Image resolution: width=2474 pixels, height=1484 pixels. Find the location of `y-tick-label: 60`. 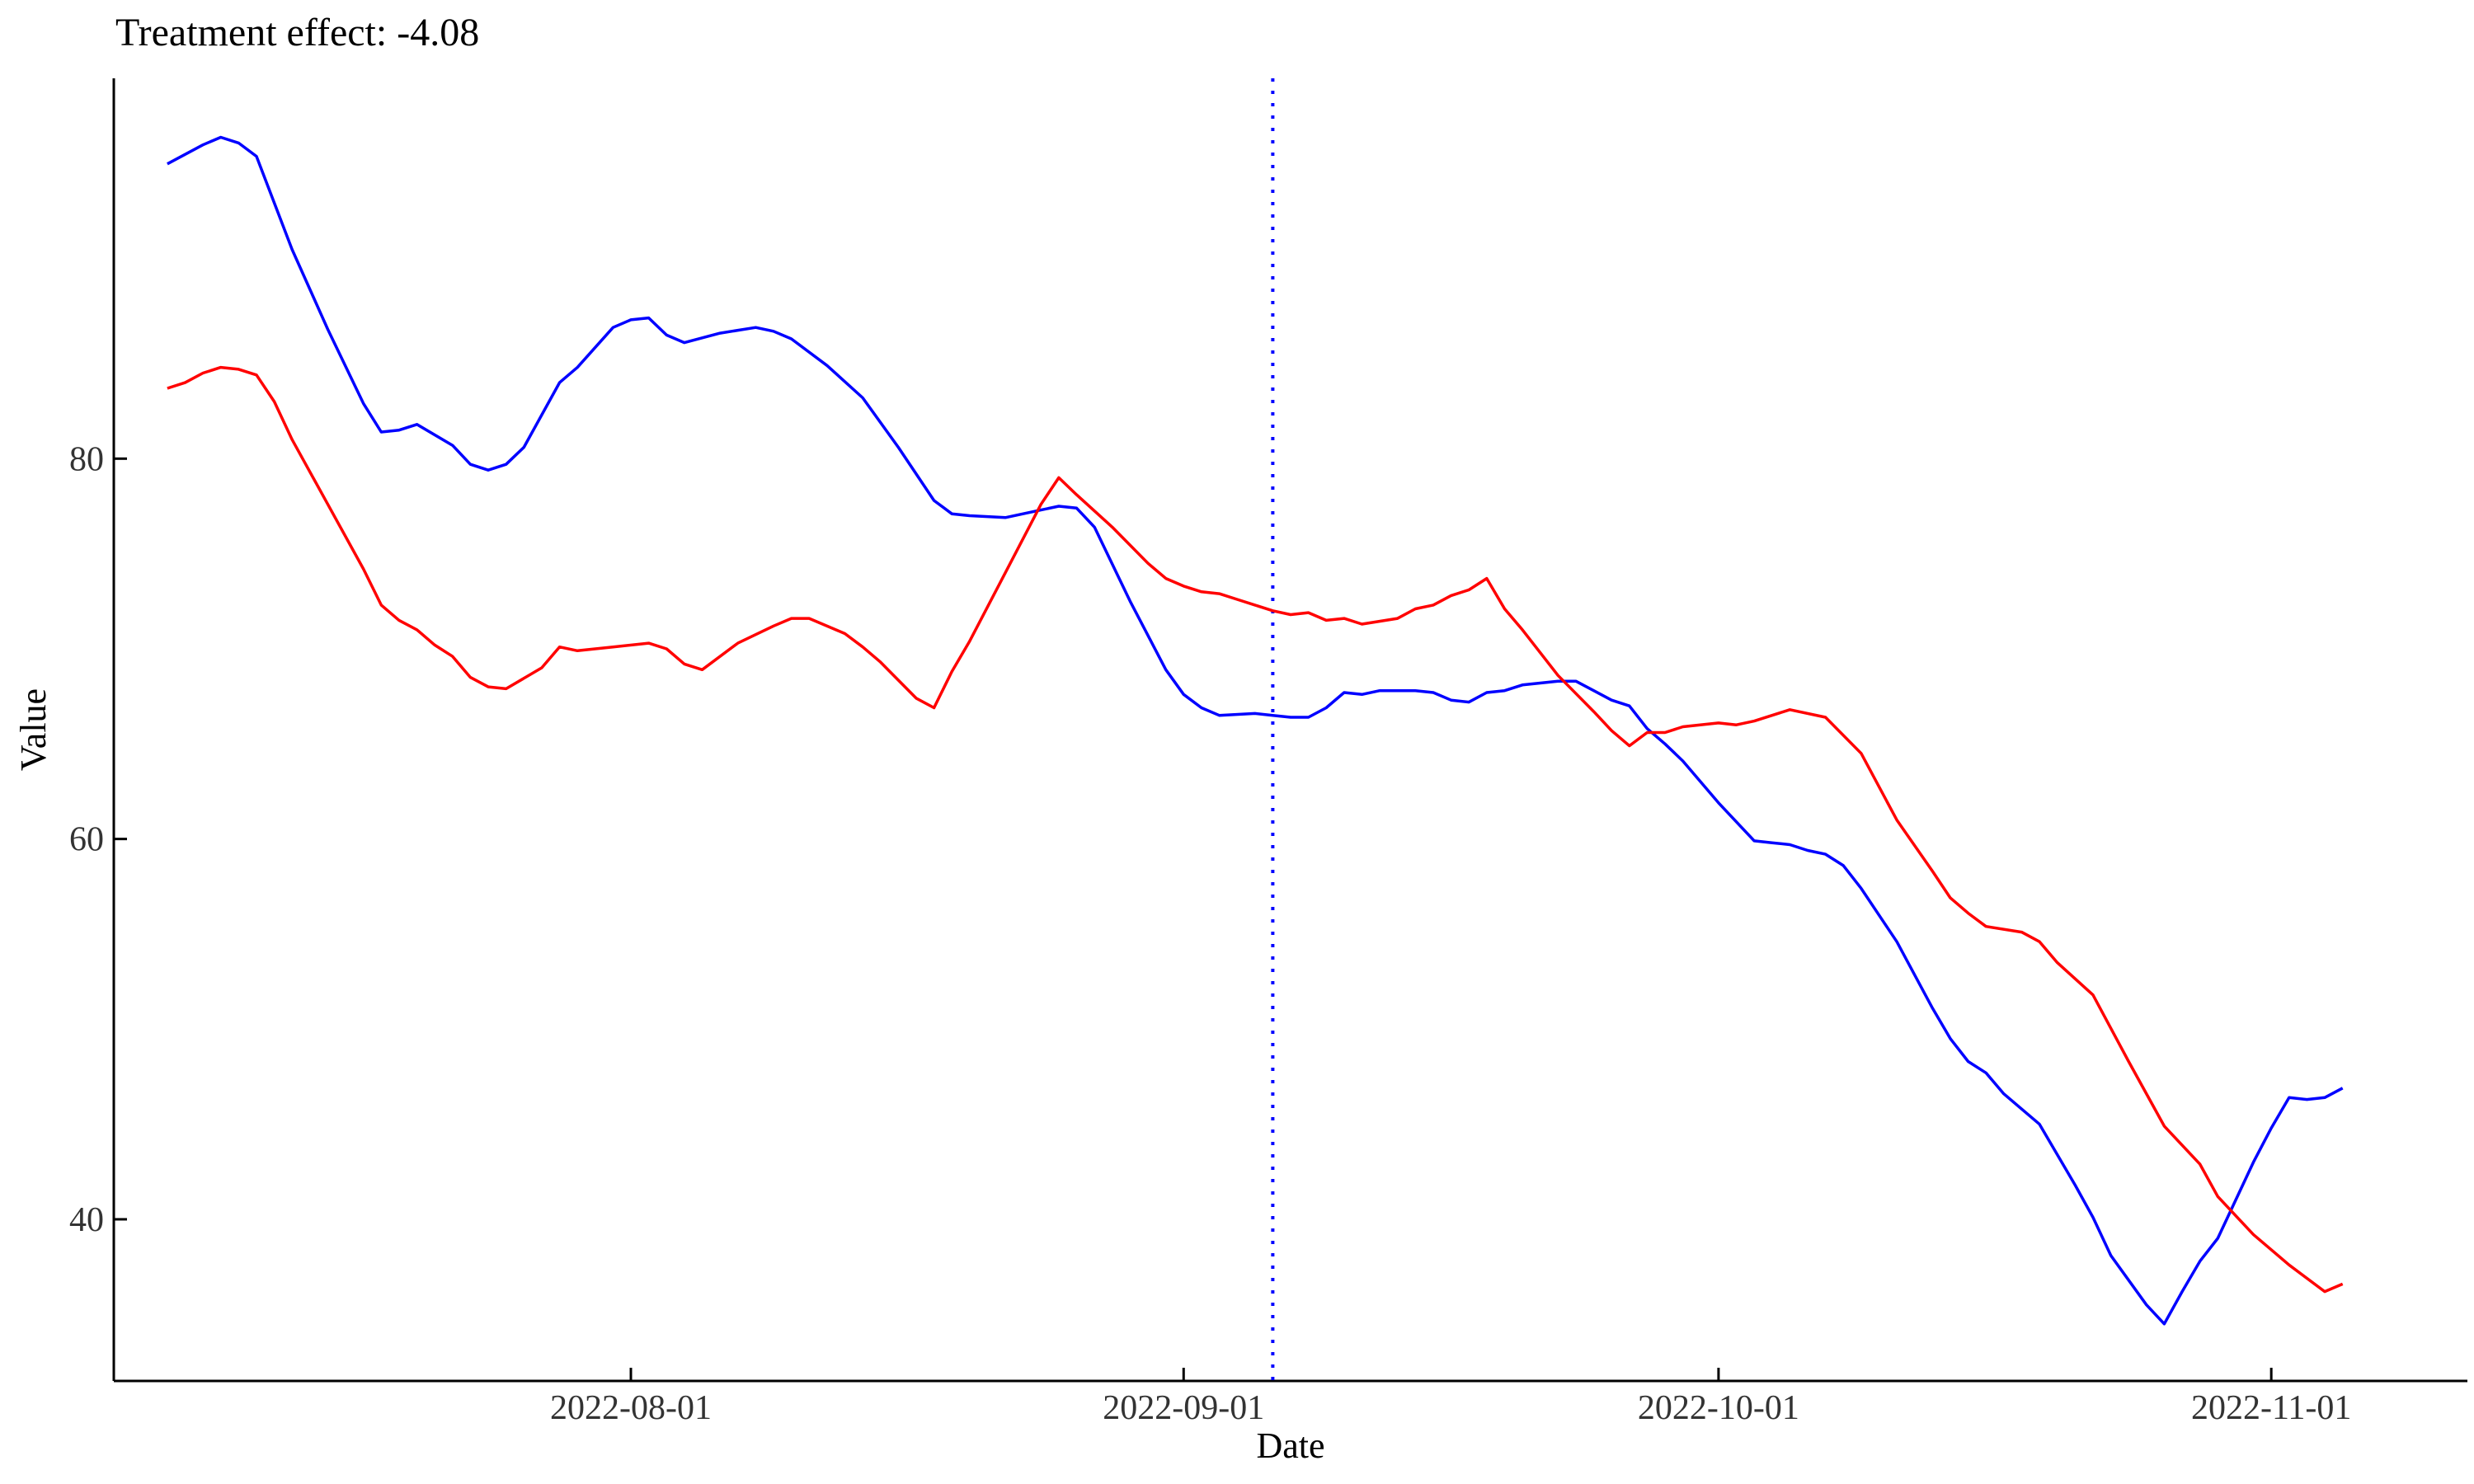

y-tick-label: 60 is located at coordinates (86, 840).